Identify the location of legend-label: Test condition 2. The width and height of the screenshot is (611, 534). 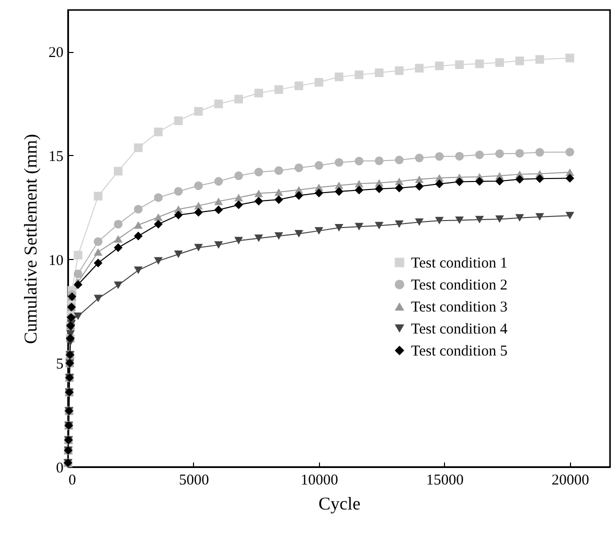
(459, 286).